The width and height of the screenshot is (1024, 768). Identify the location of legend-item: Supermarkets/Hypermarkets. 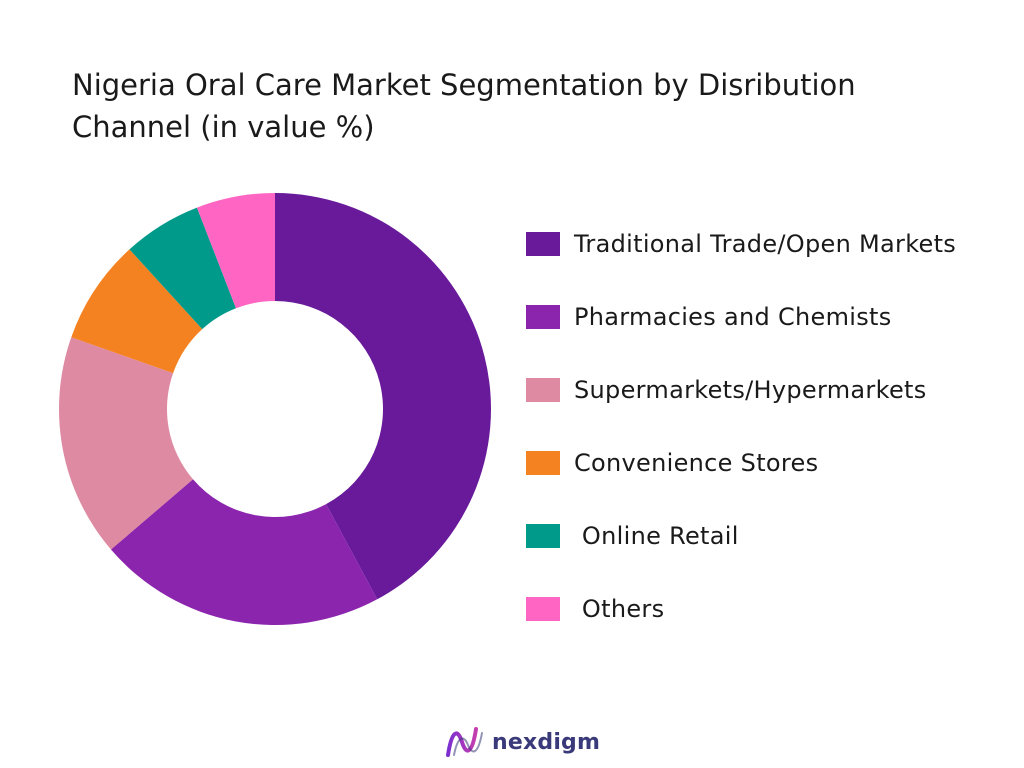
(741, 389).